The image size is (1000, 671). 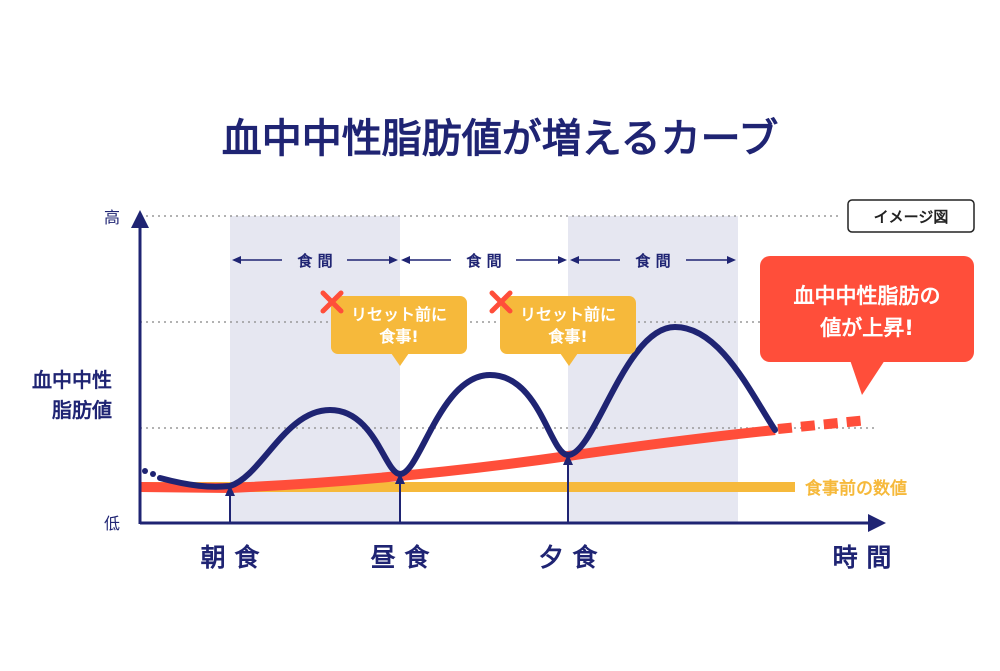 What do you see at coordinates (72, 380) in the screenshot?
I see `y-axis-label-line1: 血中中性` at bounding box center [72, 380].